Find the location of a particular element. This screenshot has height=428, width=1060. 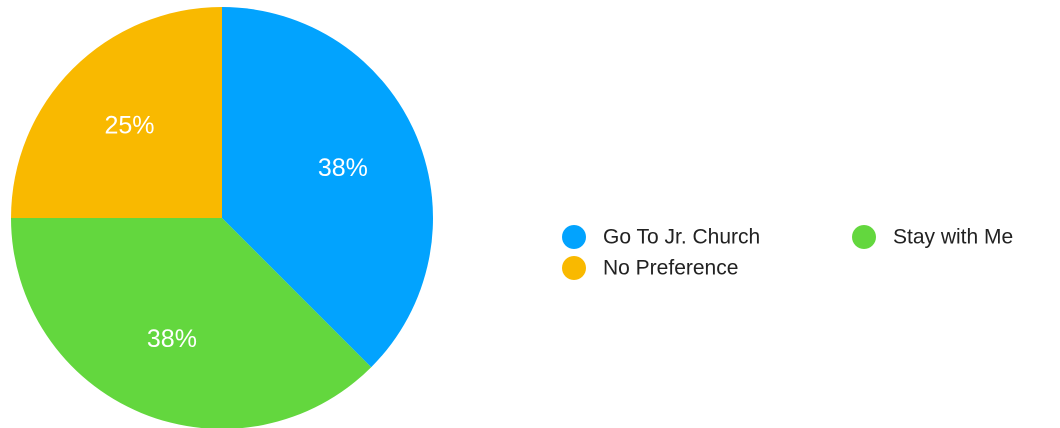

legend-label: No Preference is located at coordinates (670, 268).